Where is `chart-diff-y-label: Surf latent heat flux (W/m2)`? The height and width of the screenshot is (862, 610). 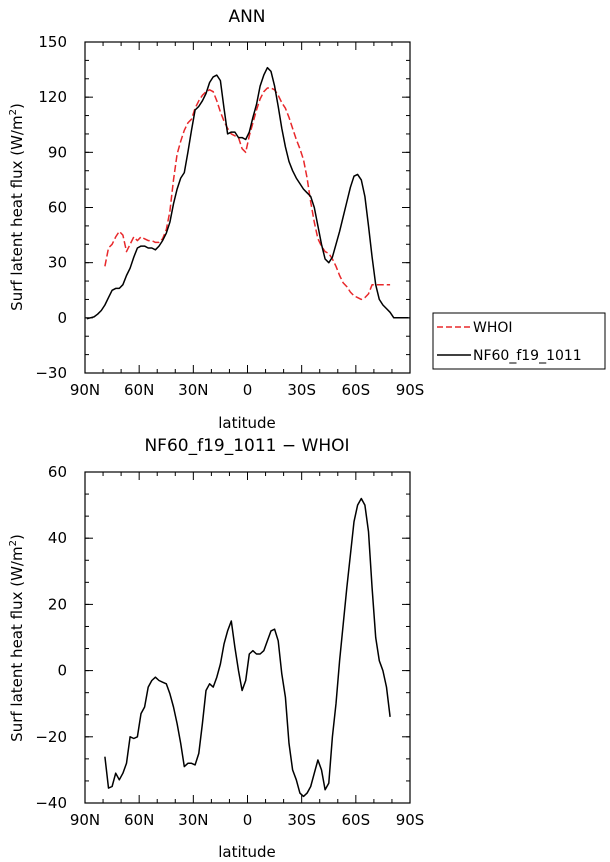 chart-diff-y-label: Surf latent heat flux (W/m2) is located at coordinates (17, 638).